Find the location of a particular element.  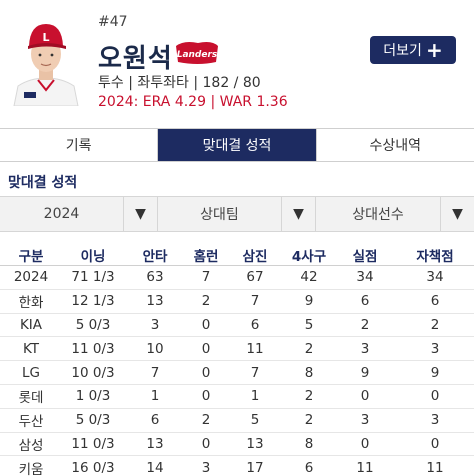

table-cell: 71 1/3 is located at coordinates (93, 277).